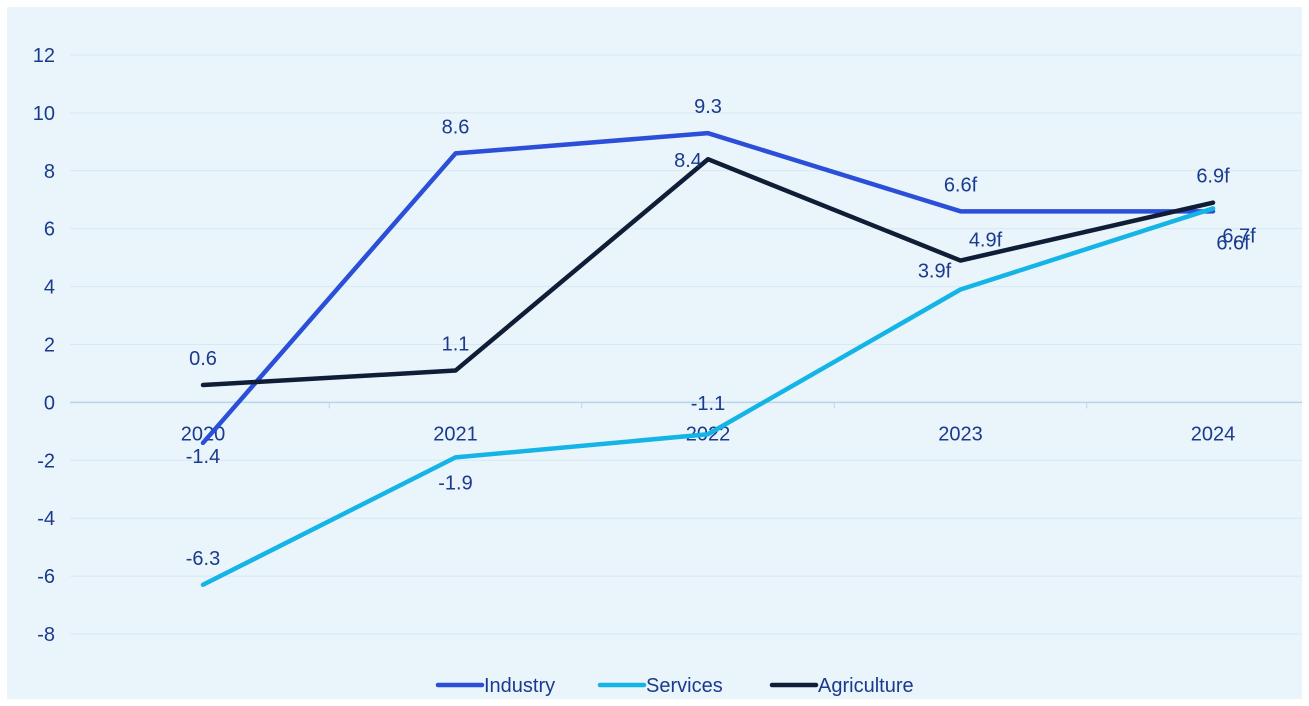 This screenshot has width=1309, height=706. Describe the element at coordinates (49, 403) in the screenshot. I see `y-tick-label: 0` at that location.